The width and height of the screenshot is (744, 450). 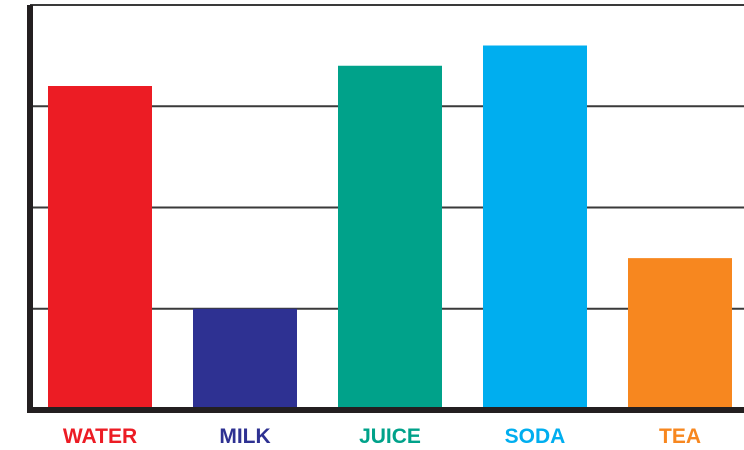 What do you see at coordinates (680, 334) in the screenshot?
I see `bar-tea` at bounding box center [680, 334].